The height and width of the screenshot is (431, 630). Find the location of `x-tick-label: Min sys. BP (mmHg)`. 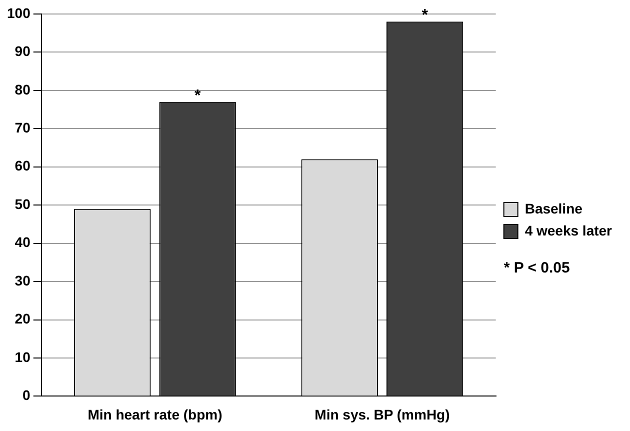

x-tick-label: Min sys. BP (mmHg) is located at coordinates (382, 414).